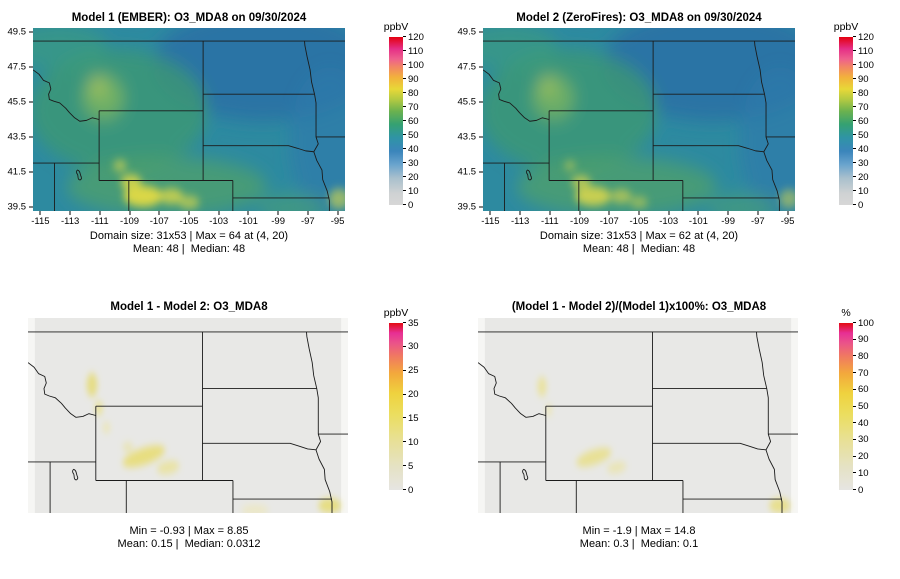 The image size is (900, 579). Describe the element at coordinates (863, 121) in the screenshot. I see `colorbar-tick-label: 60` at that location.